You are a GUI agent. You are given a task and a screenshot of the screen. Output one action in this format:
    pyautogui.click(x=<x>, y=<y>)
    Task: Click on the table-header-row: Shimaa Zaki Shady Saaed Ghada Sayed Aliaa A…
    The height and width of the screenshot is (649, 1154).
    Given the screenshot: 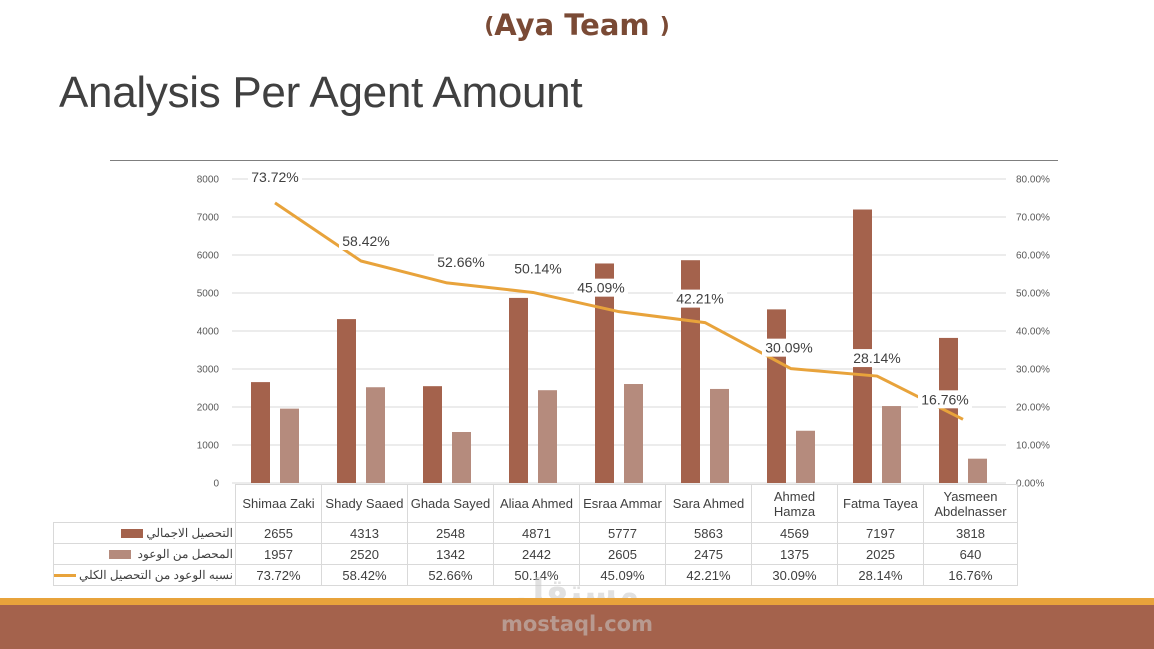 What is the action you would take?
    pyautogui.click(x=536, y=503)
    